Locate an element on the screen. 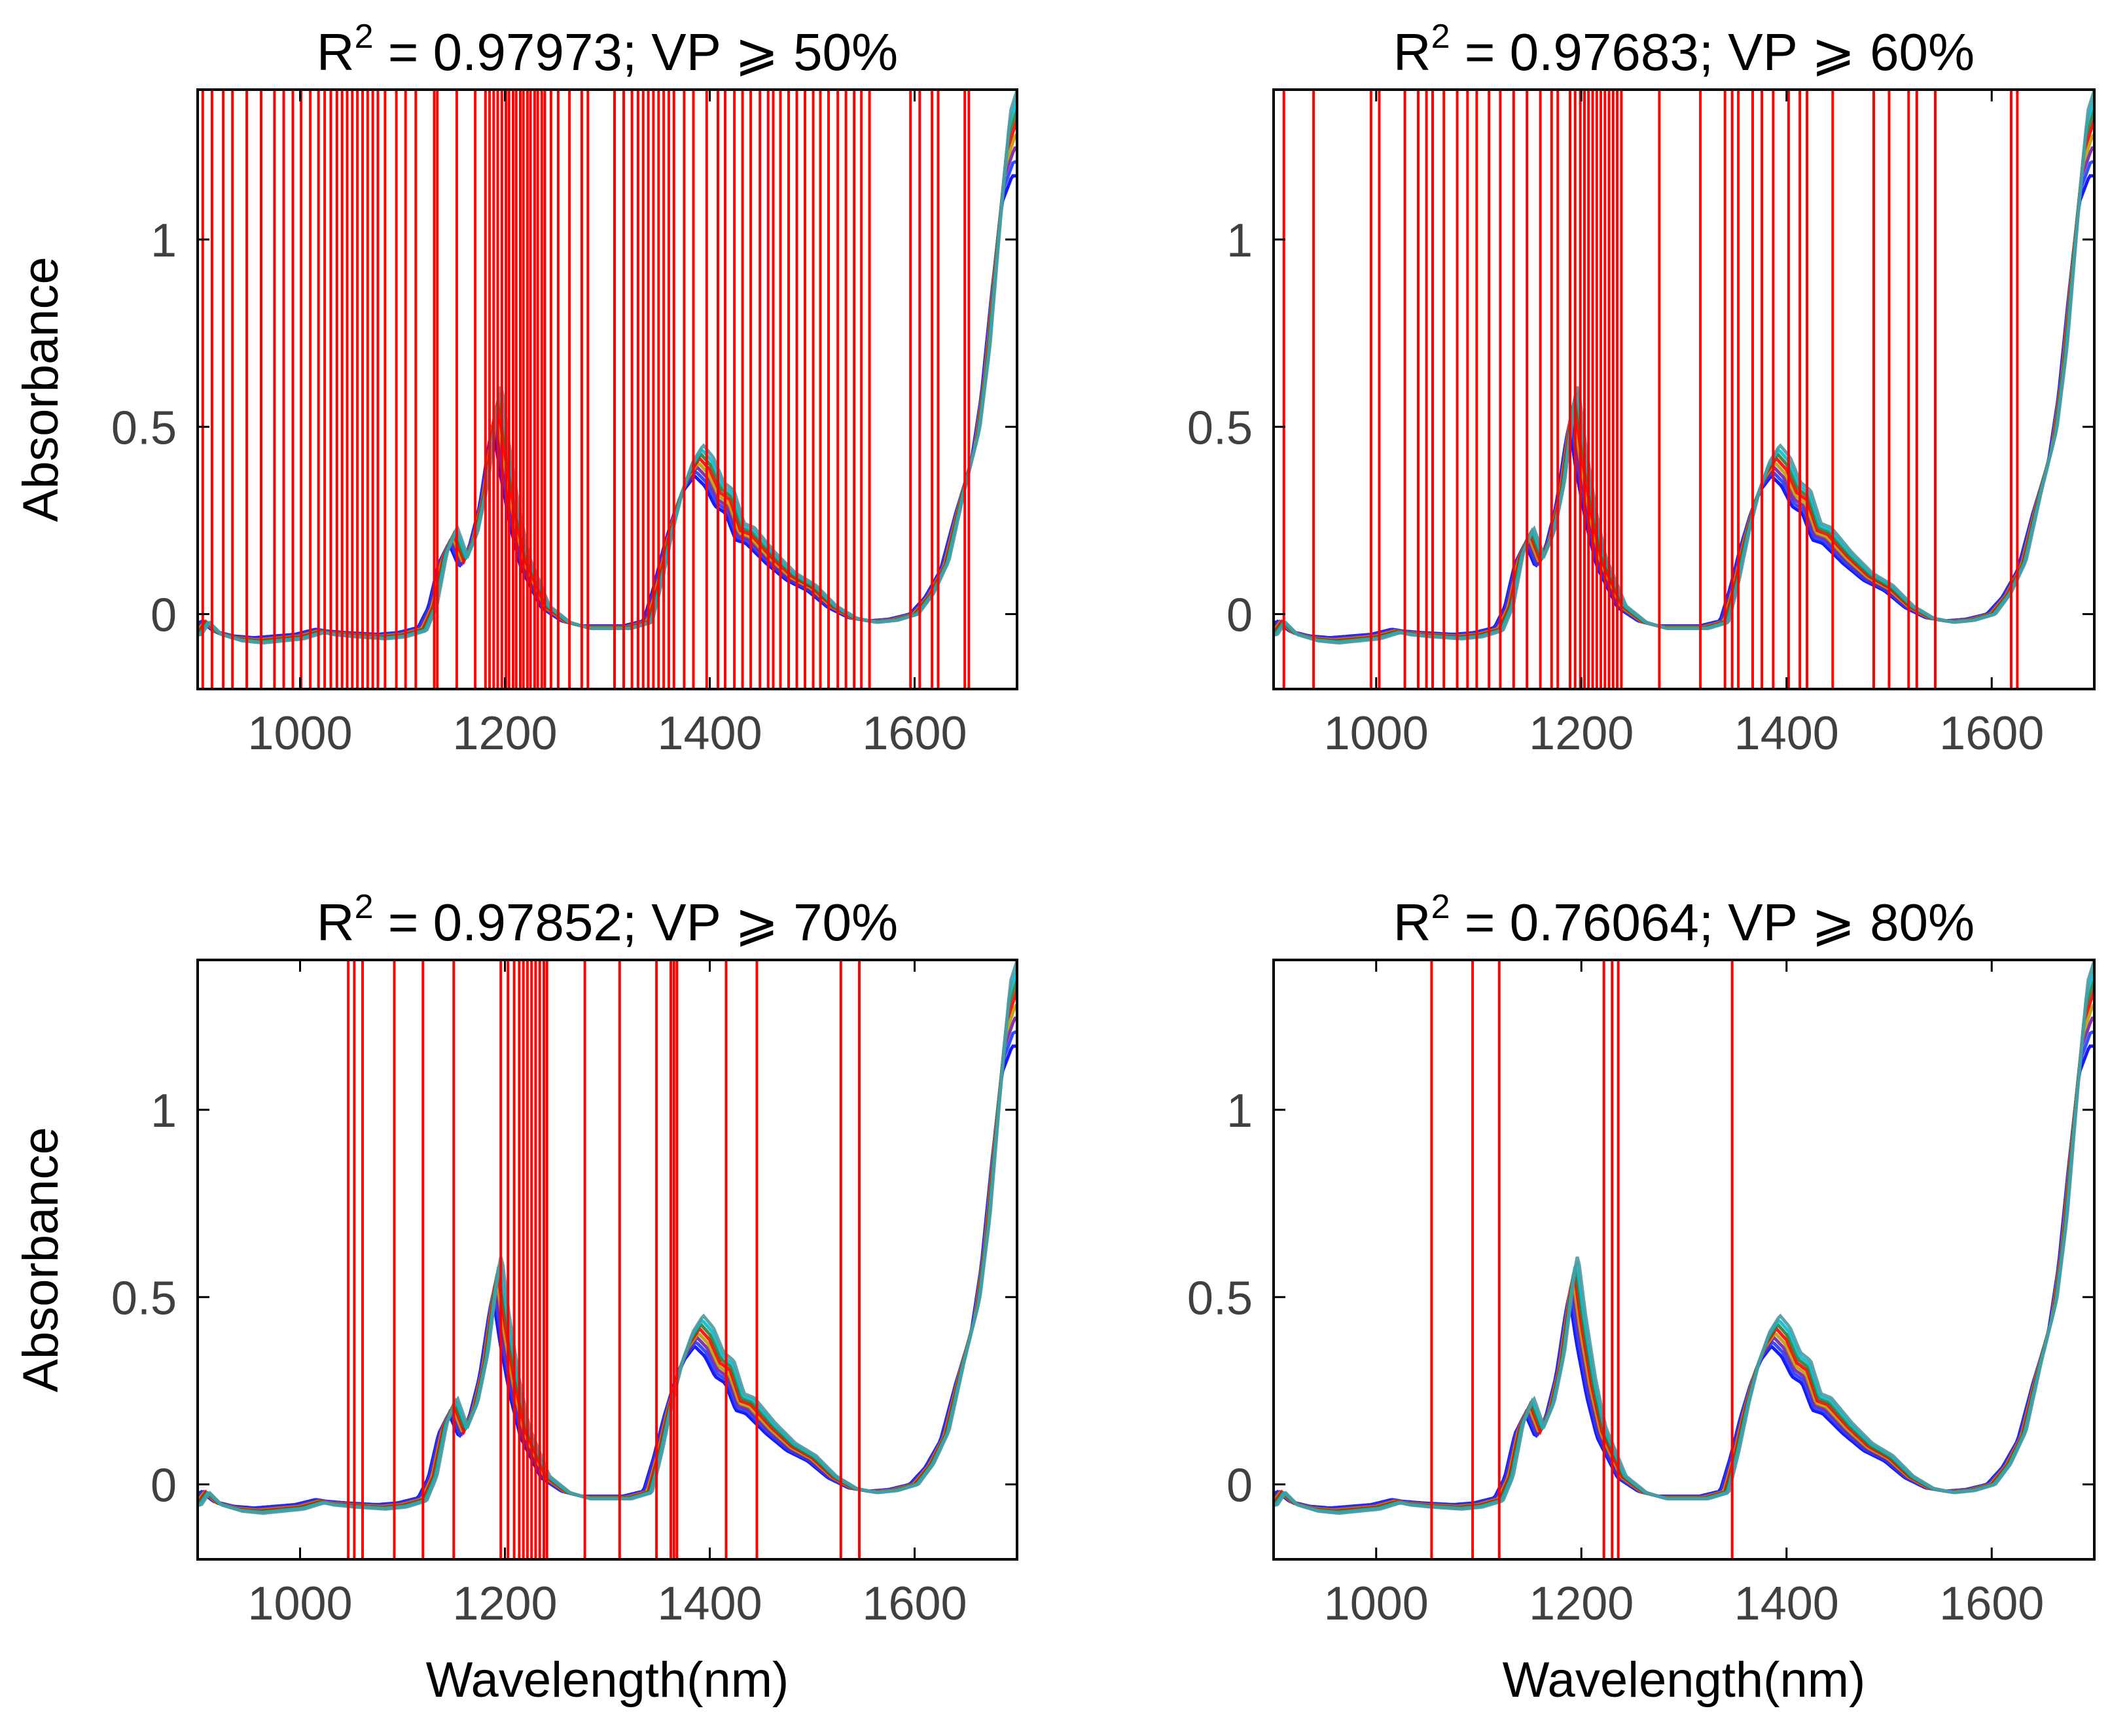  chart-title: R2 = 0.76064; VP ⩾ 80% is located at coordinates (1684, 919).